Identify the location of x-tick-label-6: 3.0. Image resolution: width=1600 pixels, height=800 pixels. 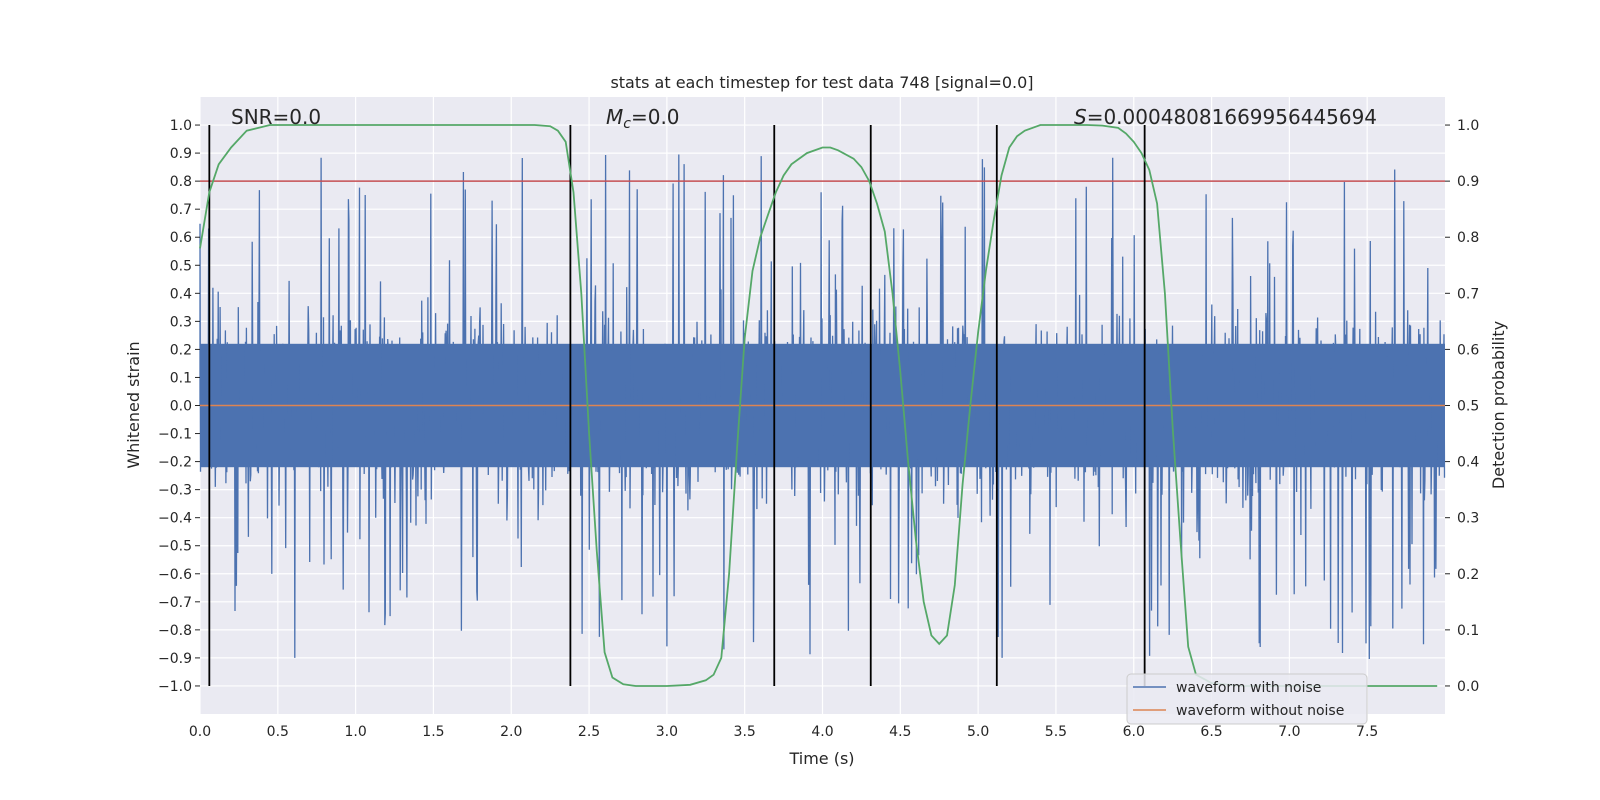
(667, 732).